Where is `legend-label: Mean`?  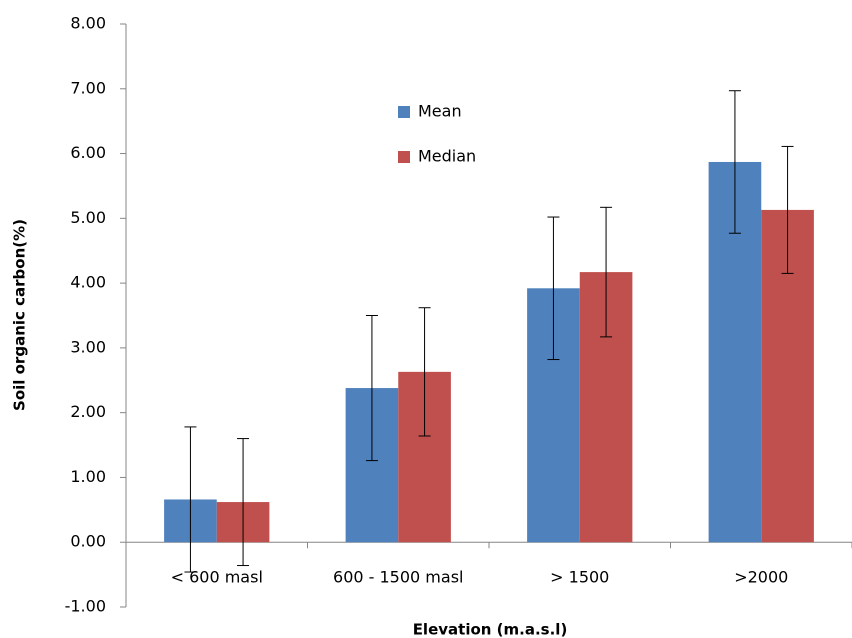 legend-label: Mean is located at coordinates (440, 111).